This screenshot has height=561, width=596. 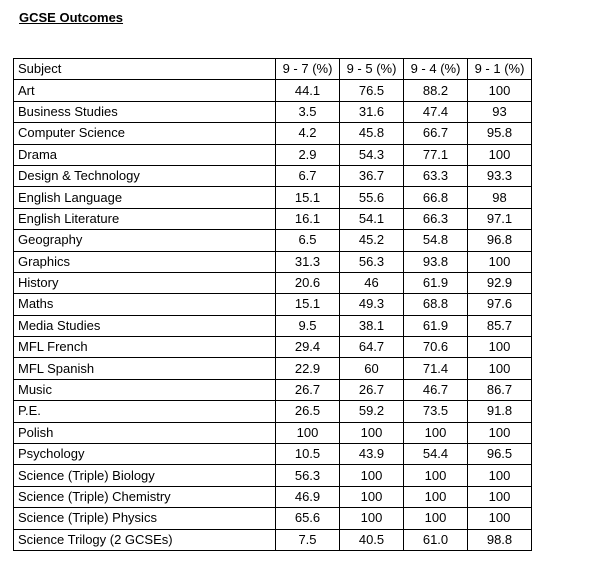 What do you see at coordinates (435, 133) in the screenshot?
I see `cell-grade-9-4: 66.7` at bounding box center [435, 133].